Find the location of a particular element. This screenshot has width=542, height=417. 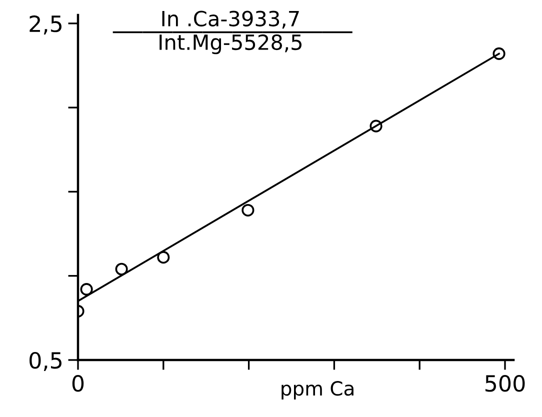

x-axis-title: ppm Ca is located at coordinates (318, 390).